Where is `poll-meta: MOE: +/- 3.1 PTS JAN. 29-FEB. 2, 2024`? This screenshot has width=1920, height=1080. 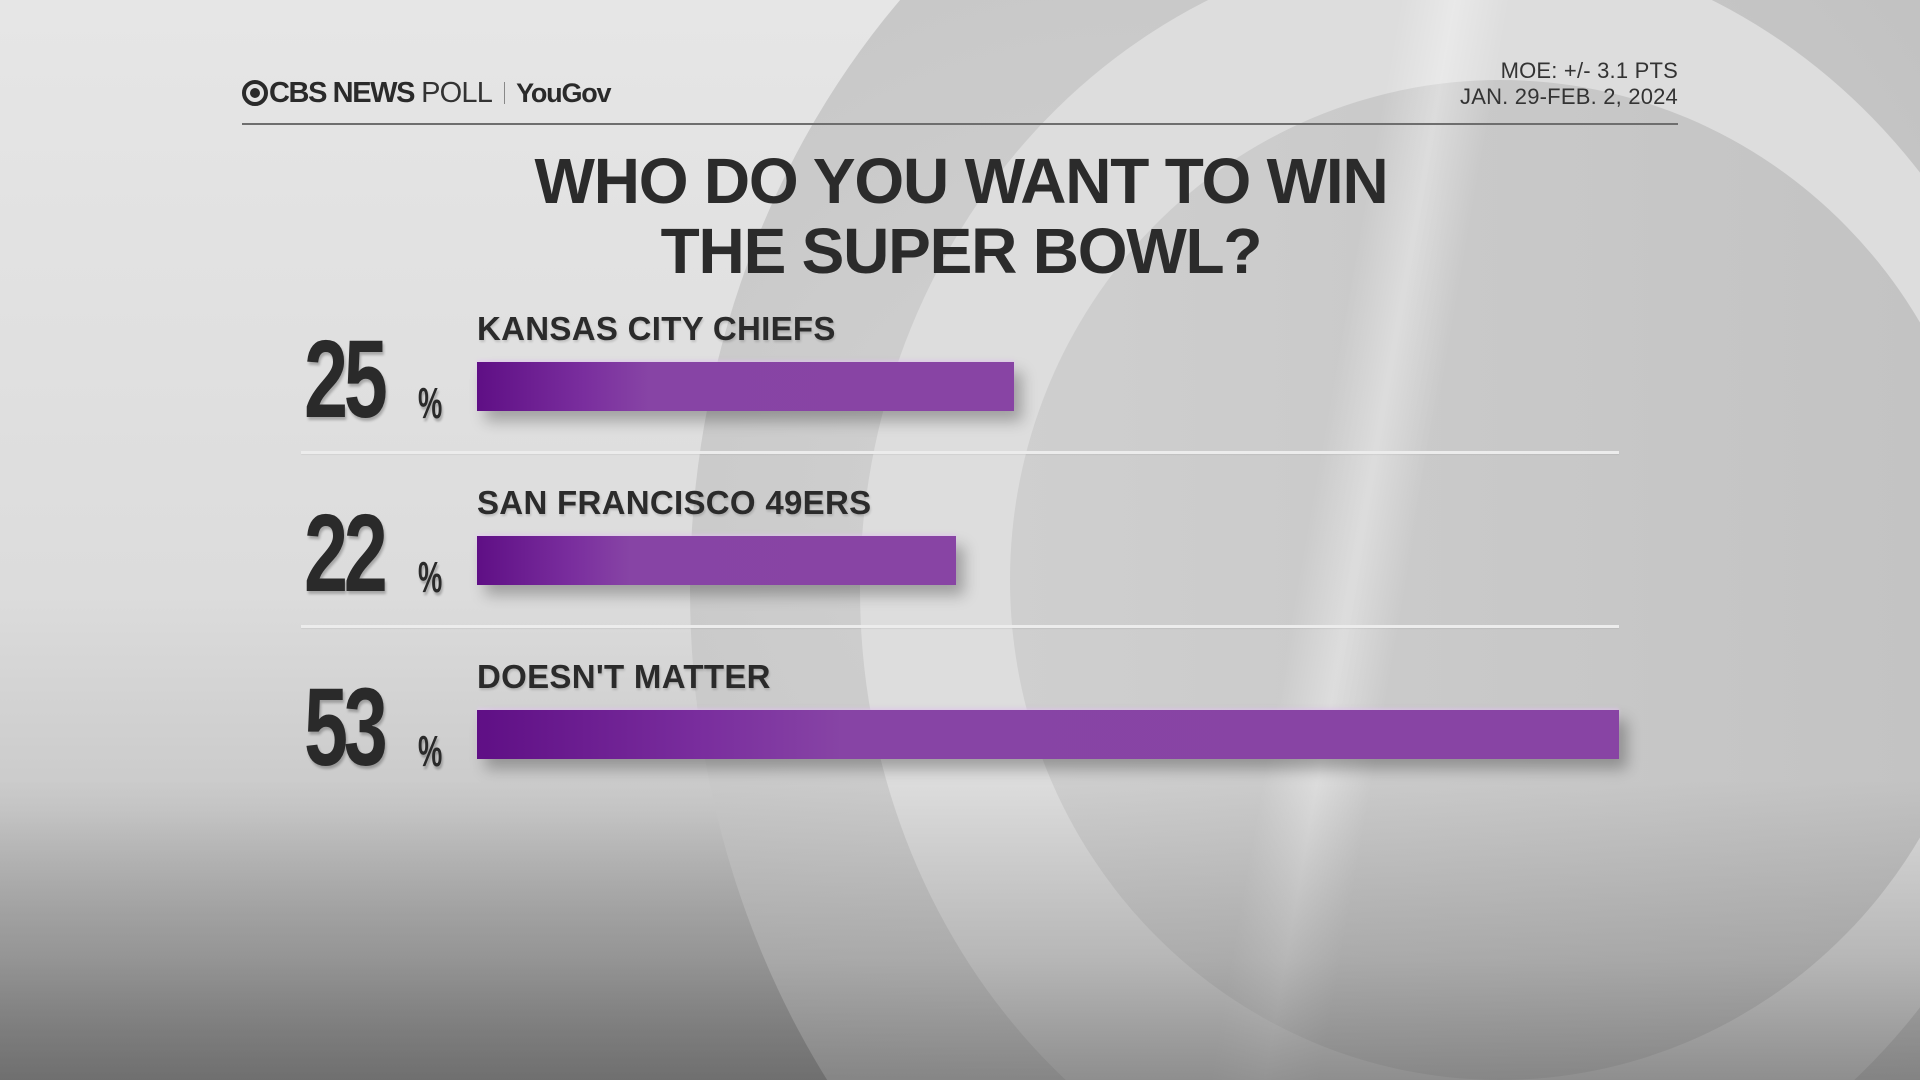
poll-meta: MOE: +/- 3.1 PTS JAN. 29-FEB. 2, 2024 is located at coordinates (1569, 84).